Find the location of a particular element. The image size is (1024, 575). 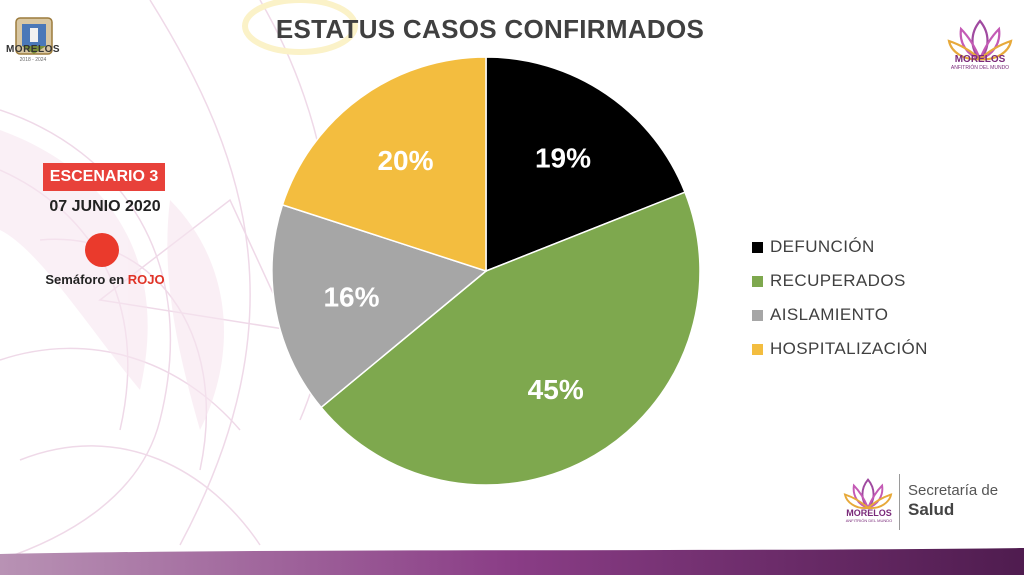

legend-label: HOSPITALIZACIÓN is located at coordinates (849, 348).